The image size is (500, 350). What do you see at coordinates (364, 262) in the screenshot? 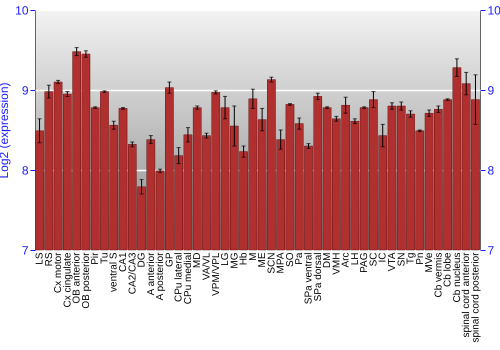
I see `x-tick-label: PAG` at bounding box center [364, 262].